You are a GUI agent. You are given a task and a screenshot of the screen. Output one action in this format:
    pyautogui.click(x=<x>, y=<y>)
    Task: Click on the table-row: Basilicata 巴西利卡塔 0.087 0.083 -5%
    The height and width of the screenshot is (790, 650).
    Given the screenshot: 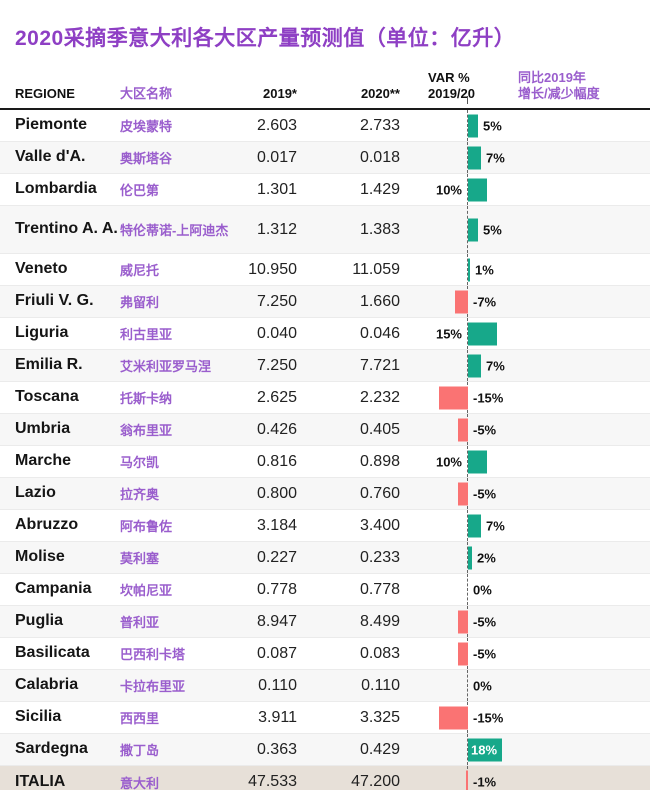 What is the action you would take?
    pyautogui.click(x=325, y=654)
    